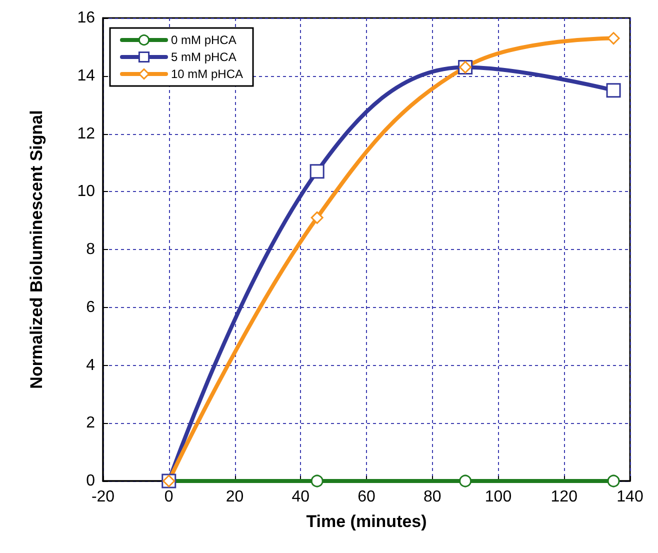  Describe the element at coordinates (103, 497) in the screenshot. I see `x-tick-label: -20` at that location.